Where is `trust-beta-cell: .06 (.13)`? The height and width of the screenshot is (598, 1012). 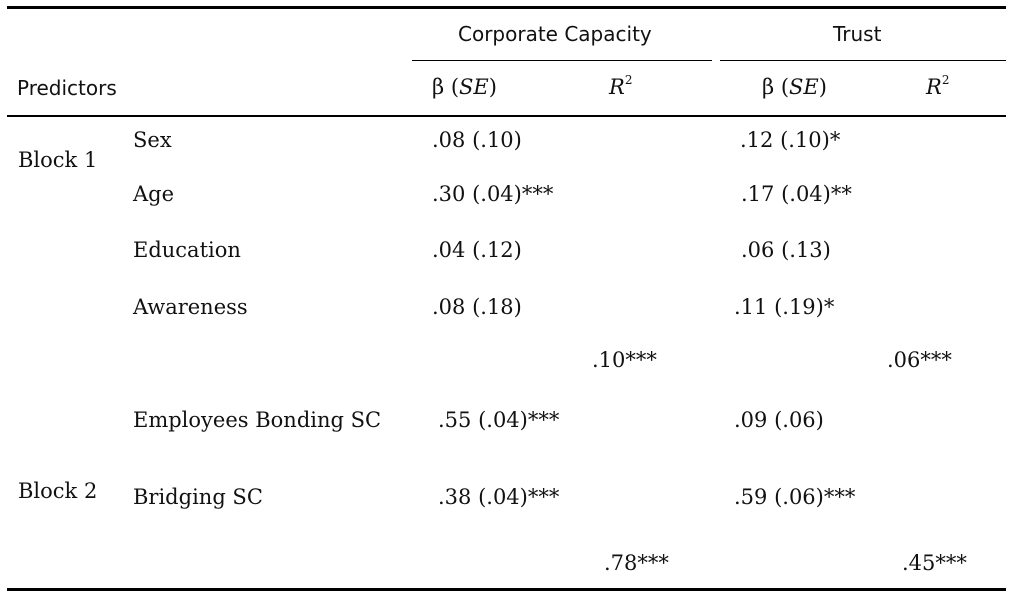 trust-beta-cell: .06 (.13) is located at coordinates (786, 250).